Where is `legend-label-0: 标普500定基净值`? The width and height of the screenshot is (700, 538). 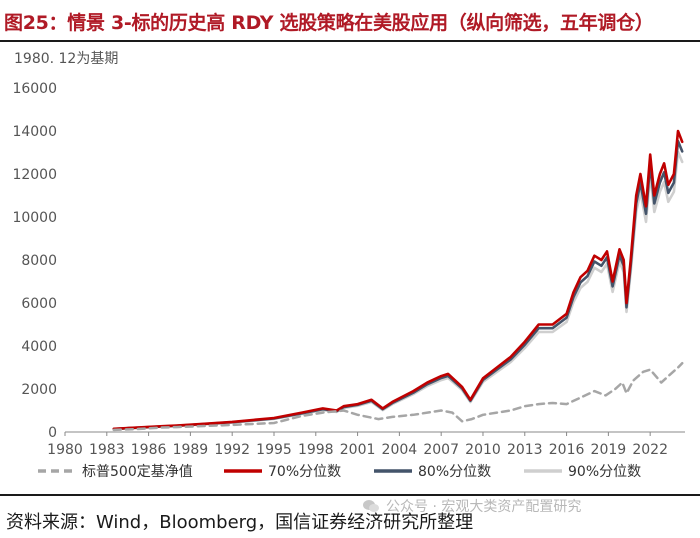
legend-label-0: 标普500定基净值 is located at coordinates (137, 471).